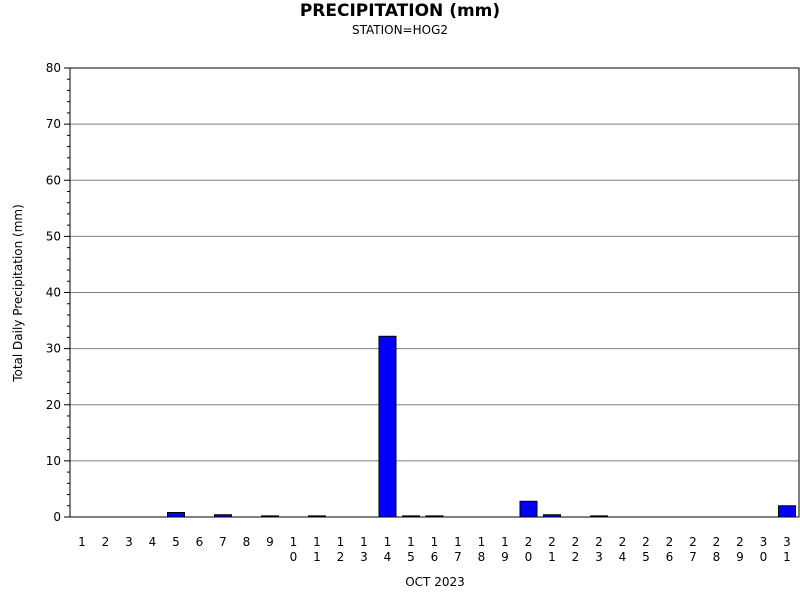  What do you see at coordinates (53, 236) in the screenshot?
I see `y-tick-label: 50` at bounding box center [53, 236].